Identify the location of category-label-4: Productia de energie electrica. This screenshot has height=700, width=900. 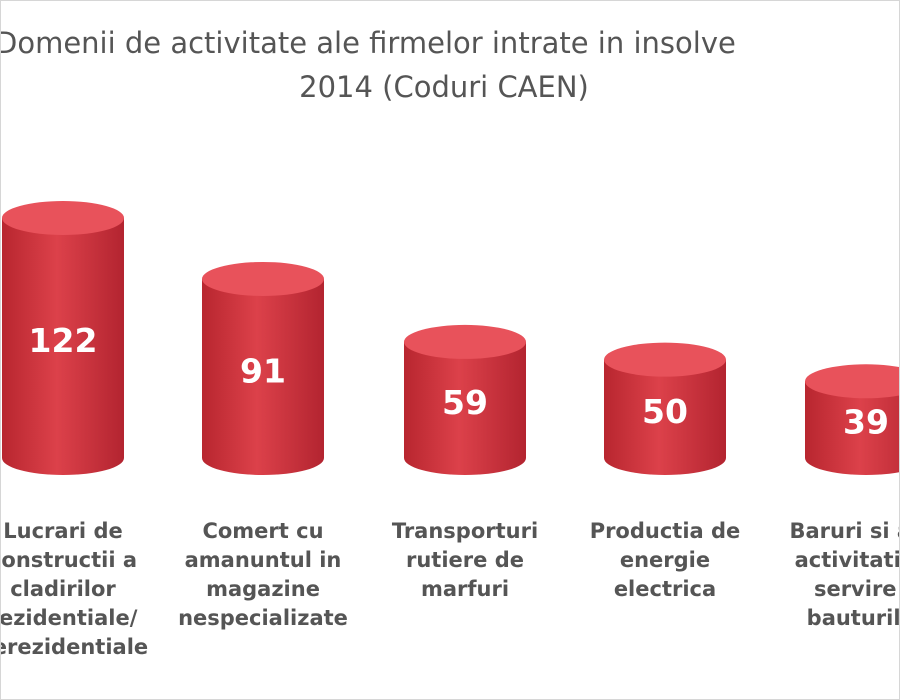
(665, 560).